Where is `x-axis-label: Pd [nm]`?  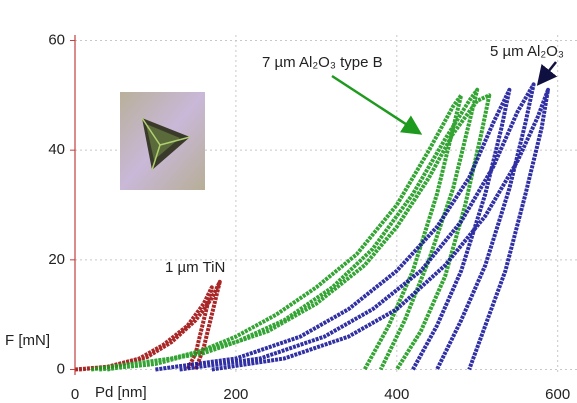
x-axis-label: Pd [nm] is located at coordinates (121, 392).